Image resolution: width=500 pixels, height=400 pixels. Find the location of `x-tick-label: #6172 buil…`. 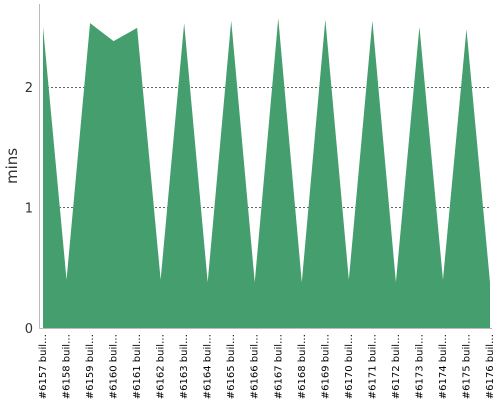

x-tick-label: #6172 buil… is located at coordinates (396, 366).